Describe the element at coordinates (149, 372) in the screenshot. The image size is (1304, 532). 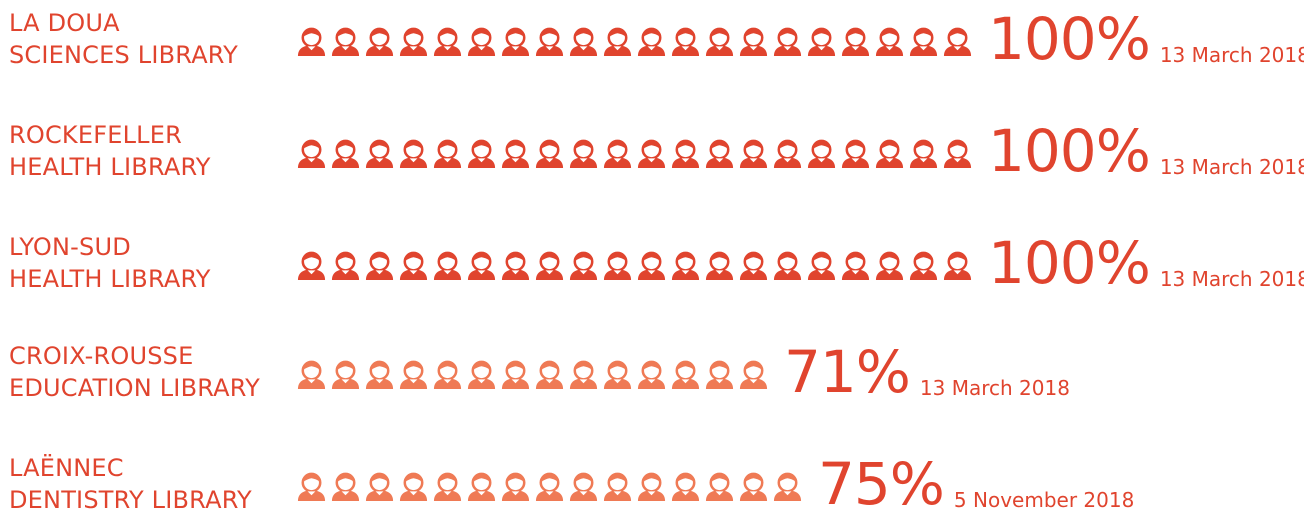
I see `library-label: CROIX-ROUSSE EDUCATION LIBRARY` at that location.